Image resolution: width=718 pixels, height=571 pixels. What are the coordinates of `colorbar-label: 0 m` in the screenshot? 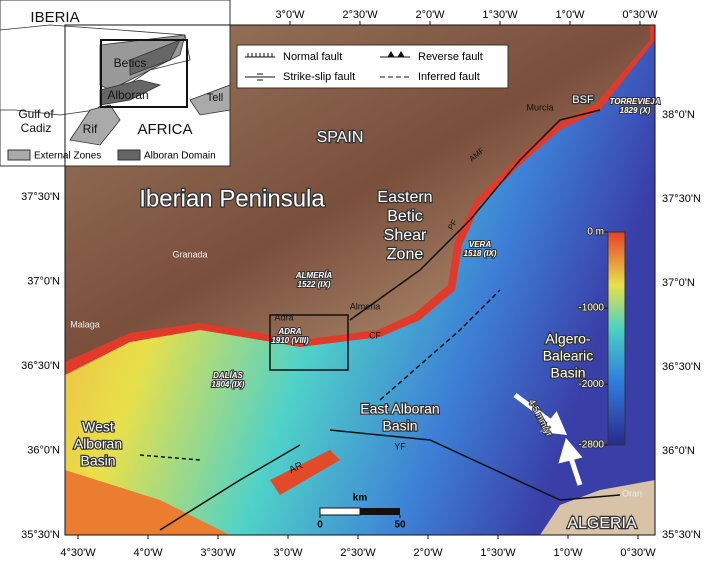 It's located at (595, 232).